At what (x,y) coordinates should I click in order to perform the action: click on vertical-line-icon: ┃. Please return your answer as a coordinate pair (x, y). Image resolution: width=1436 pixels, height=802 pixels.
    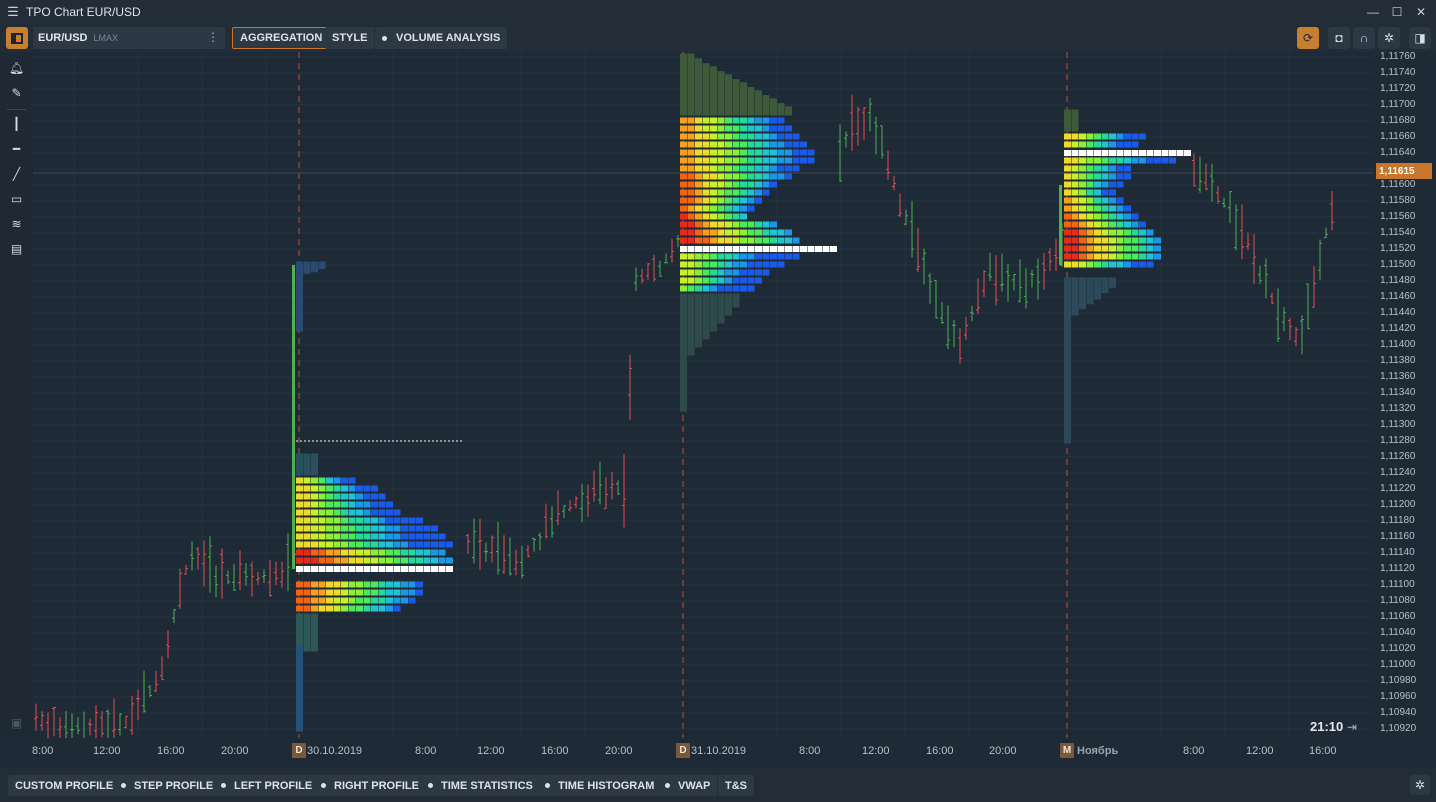
    Looking at the image, I should click on (16, 123).